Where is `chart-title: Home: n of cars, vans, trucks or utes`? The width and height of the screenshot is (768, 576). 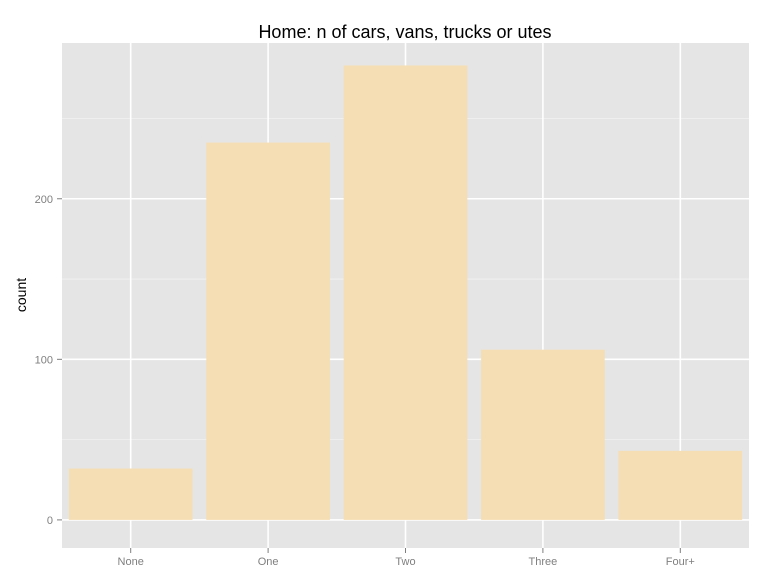
chart-title: Home: n of cars, vans, trucks or utes is located at coordinates (404, 32).